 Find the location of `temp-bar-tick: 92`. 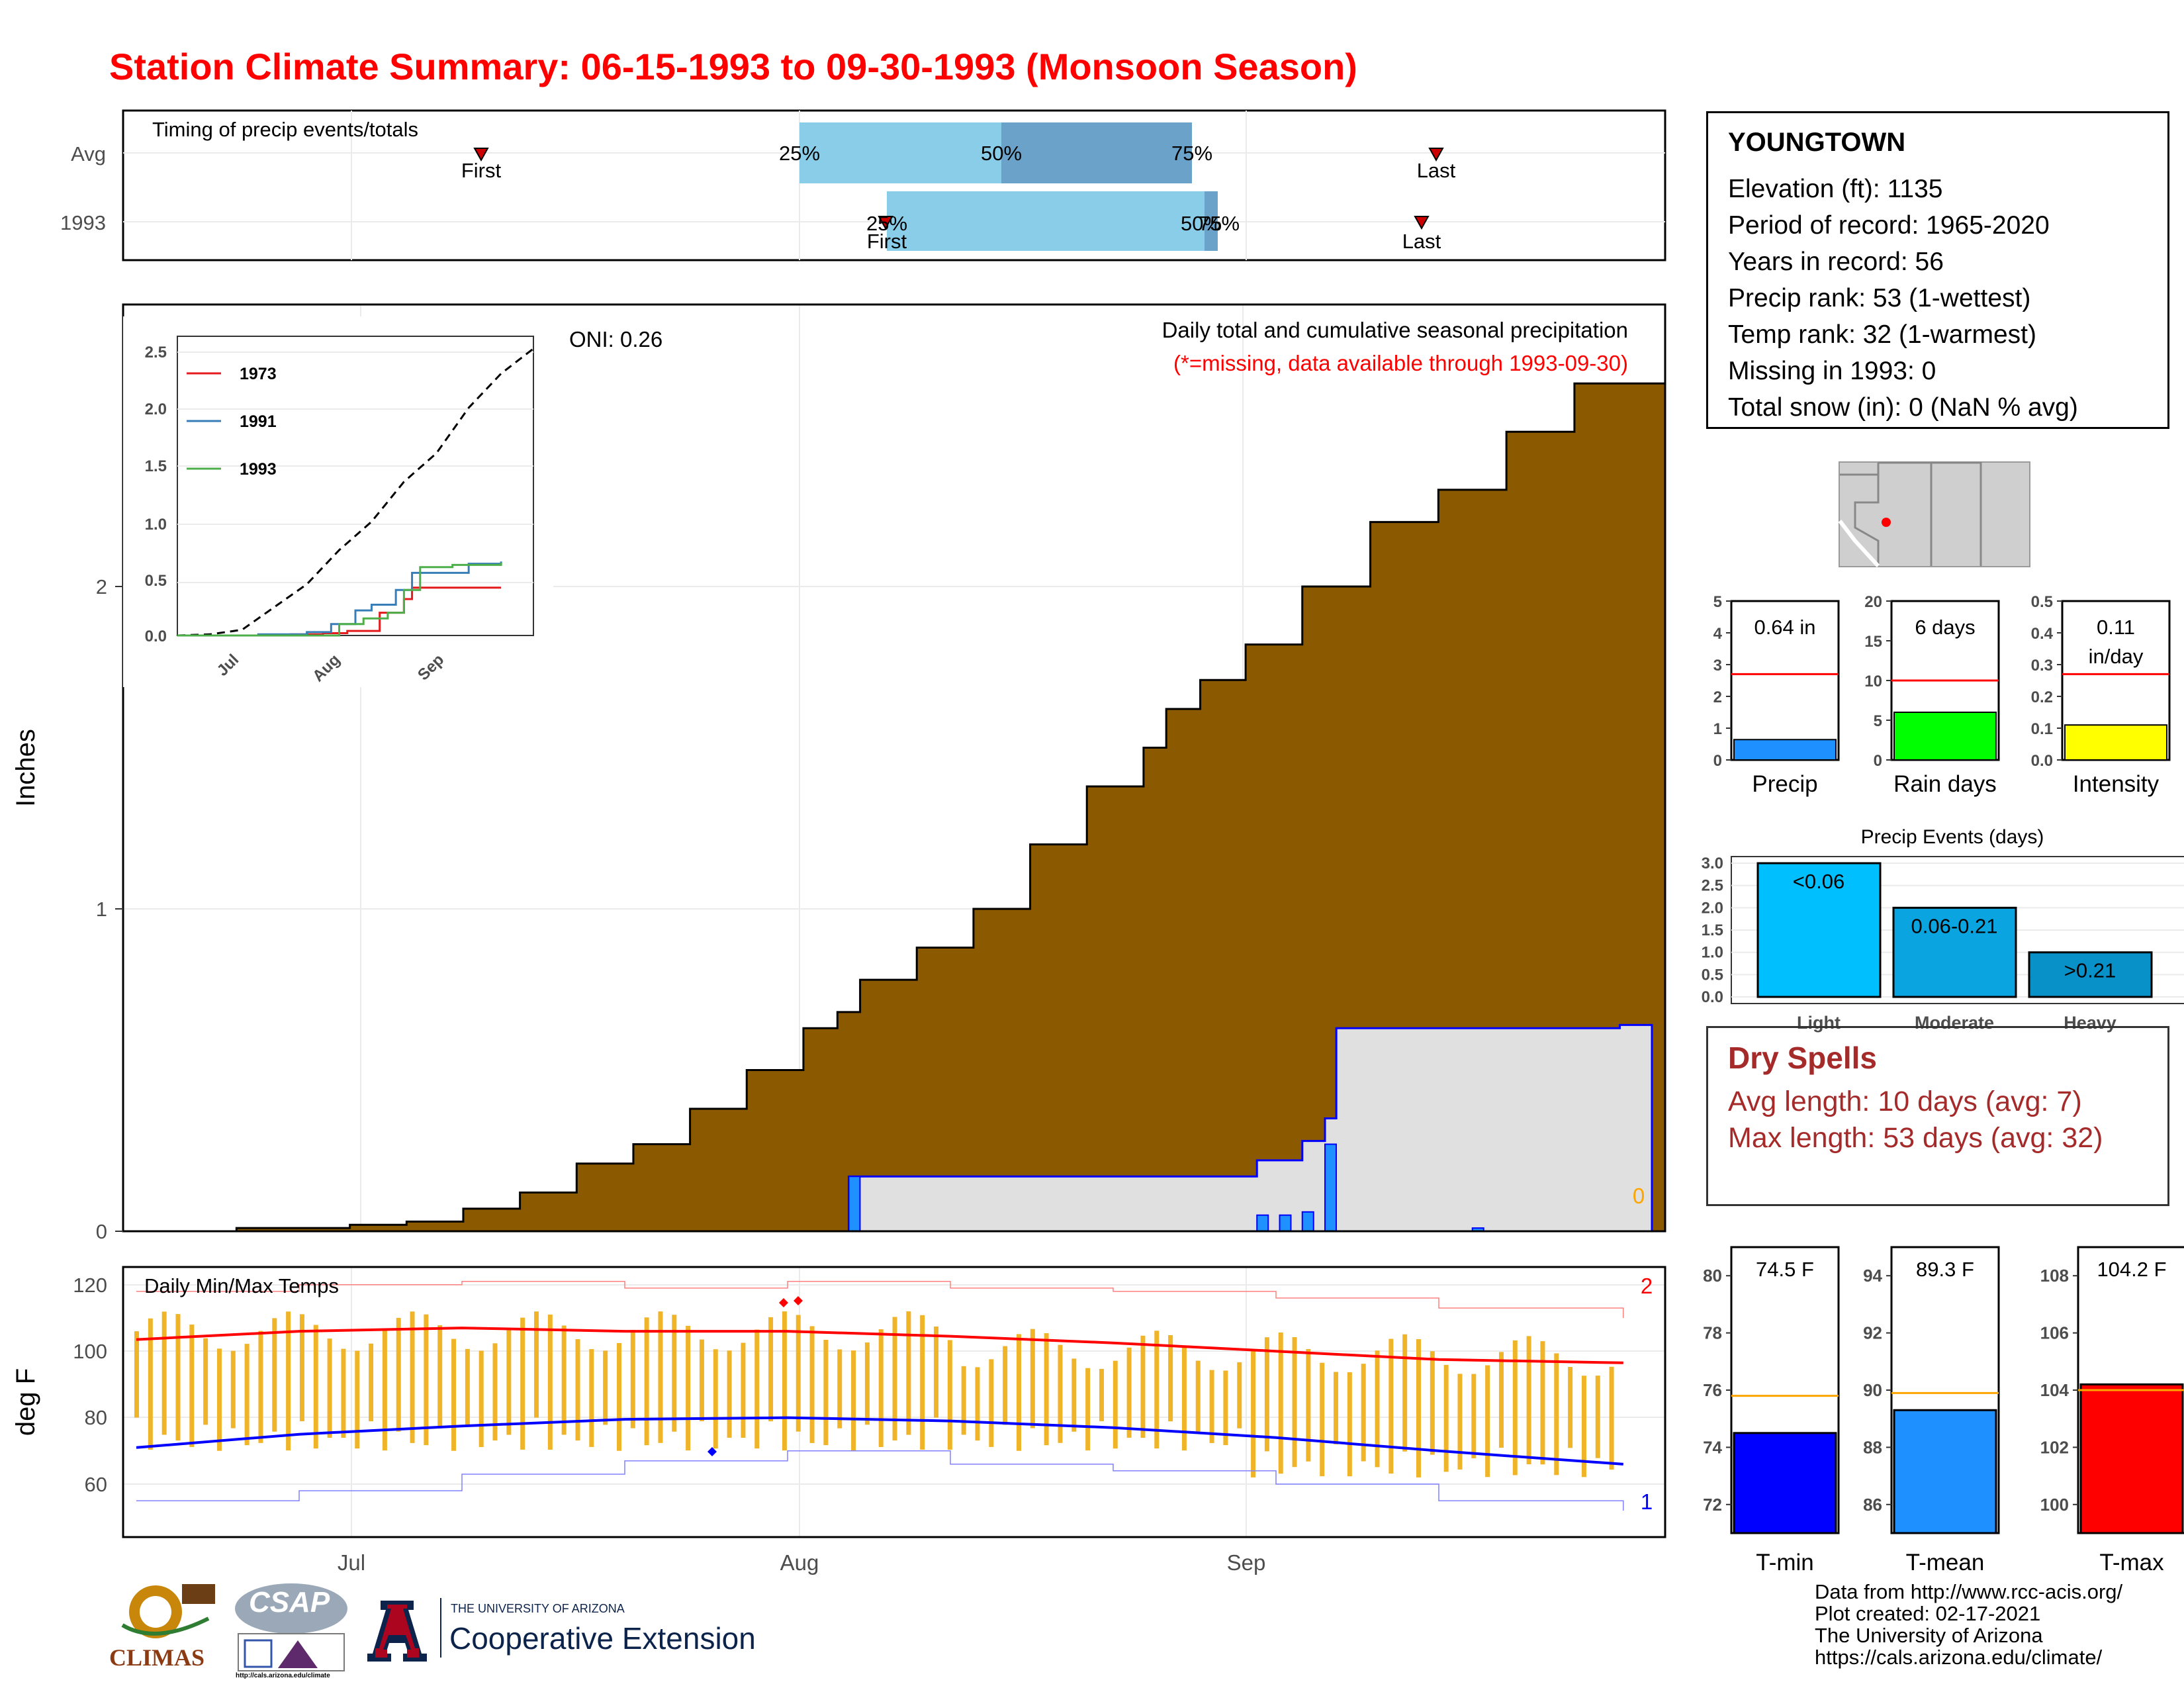

temp-bar-tick: 92 is located at coordinates (1872, 1333).